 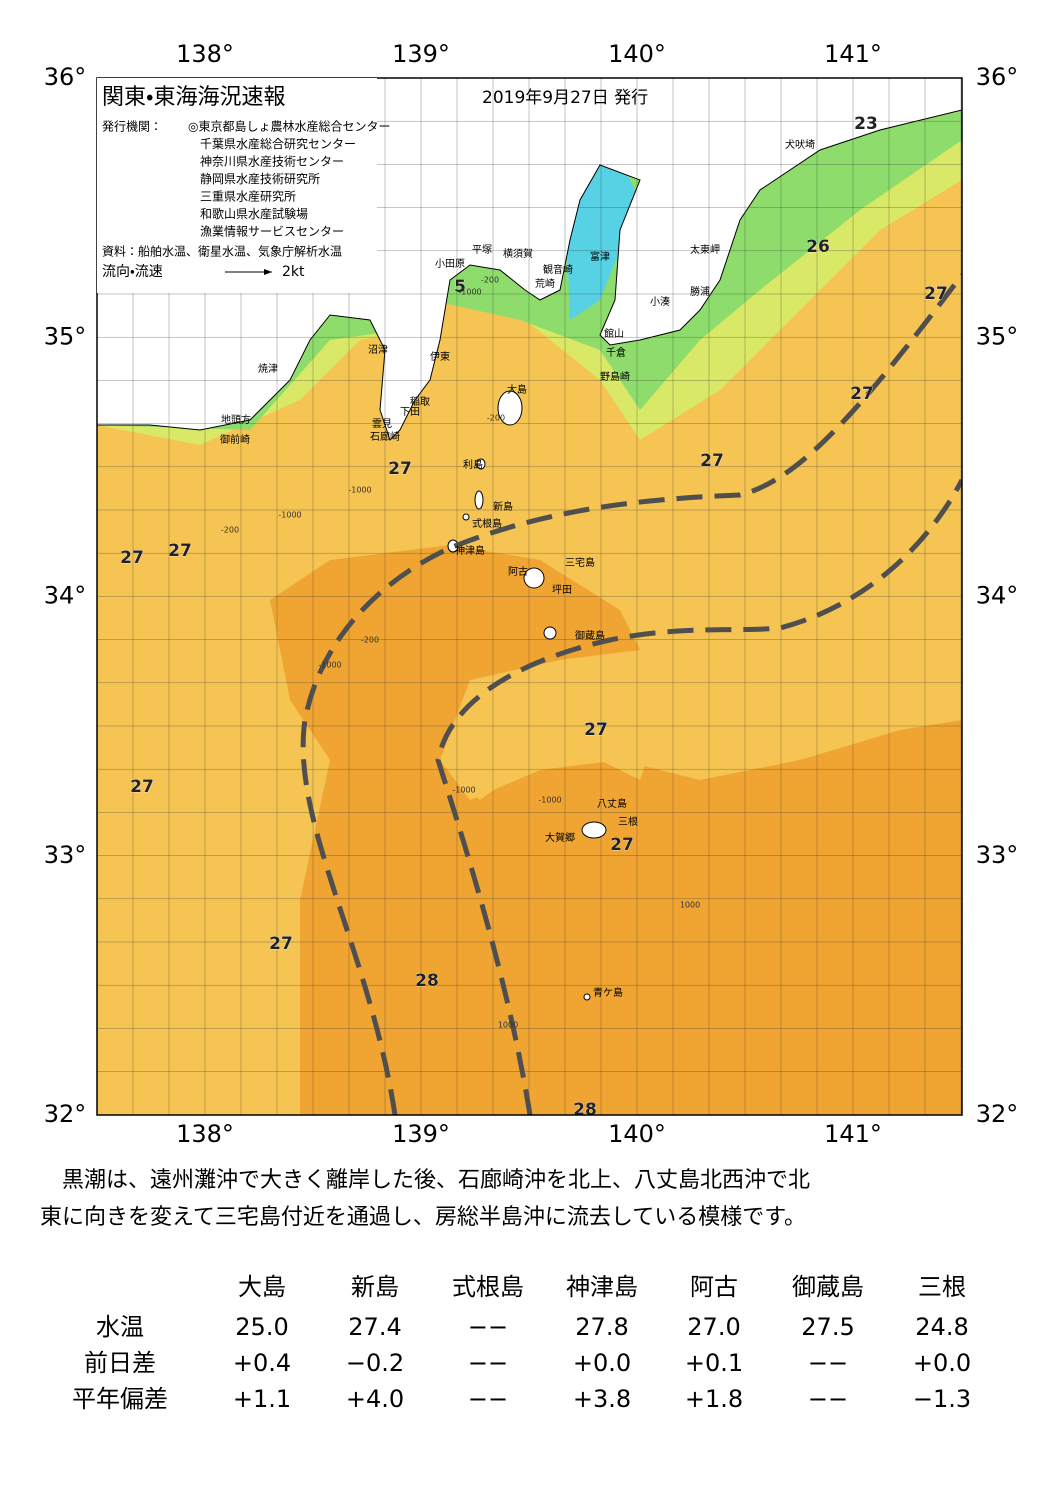 What do you see at coordinates (205, 54) in the screenshot?
I see `lon-label: 138°` at bounding box center [205, 54].